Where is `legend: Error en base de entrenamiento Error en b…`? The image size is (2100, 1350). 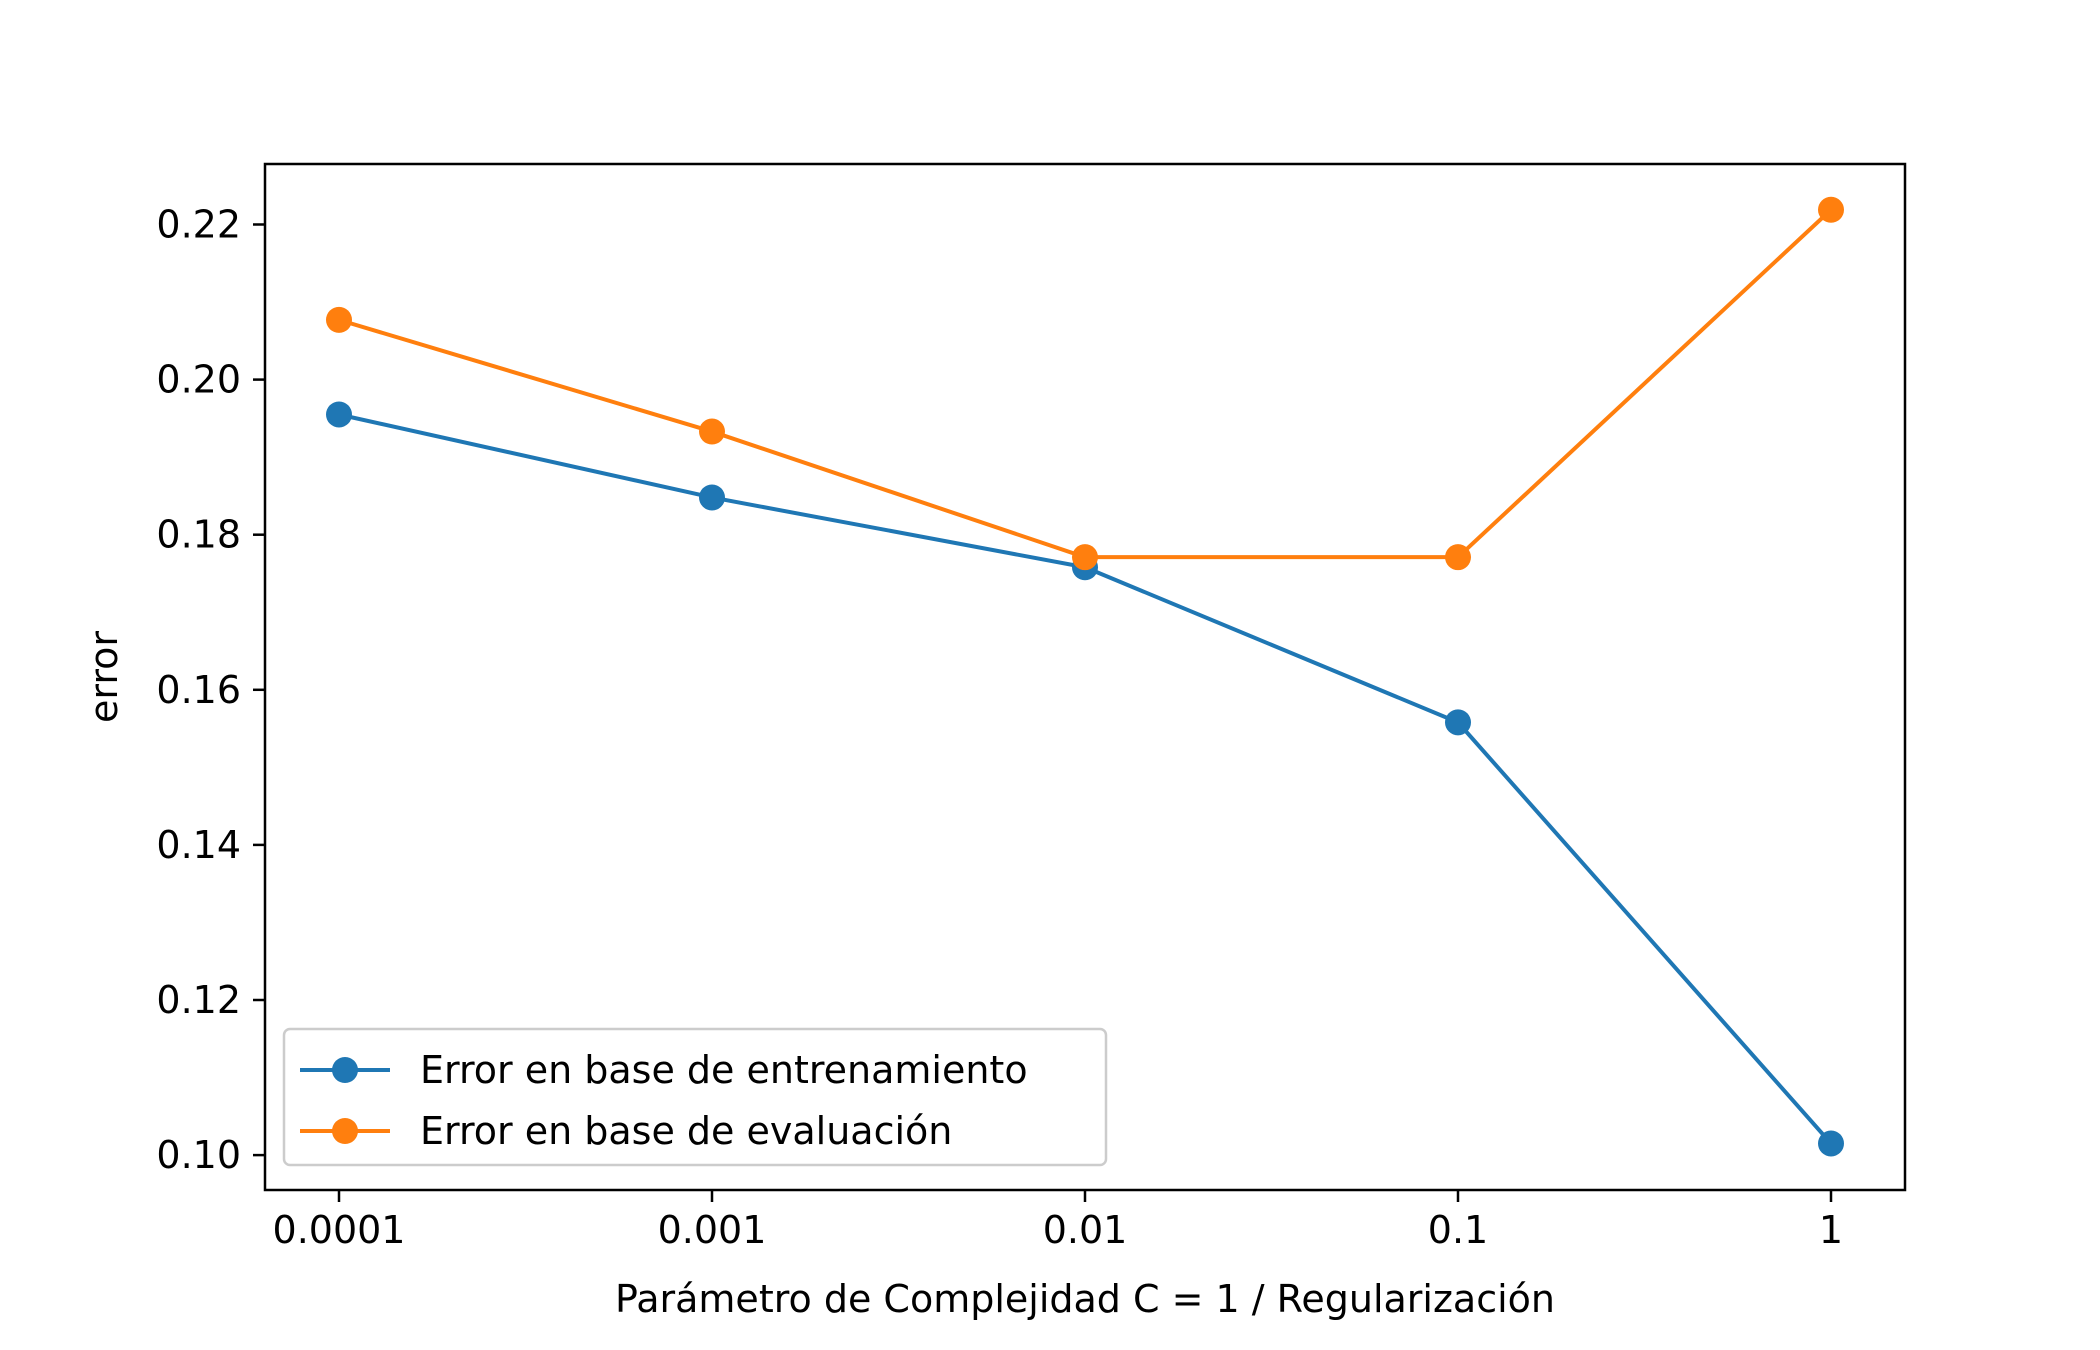
legend: Error en base de entrenamiento Error en b… is located at coordinates (695, 1097).